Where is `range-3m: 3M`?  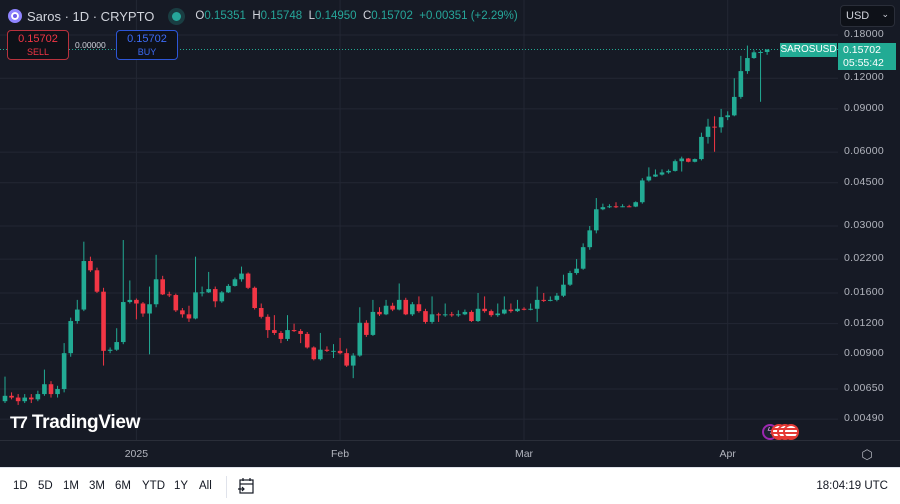 range-3m: 3M is located at coordinates (97, 486).